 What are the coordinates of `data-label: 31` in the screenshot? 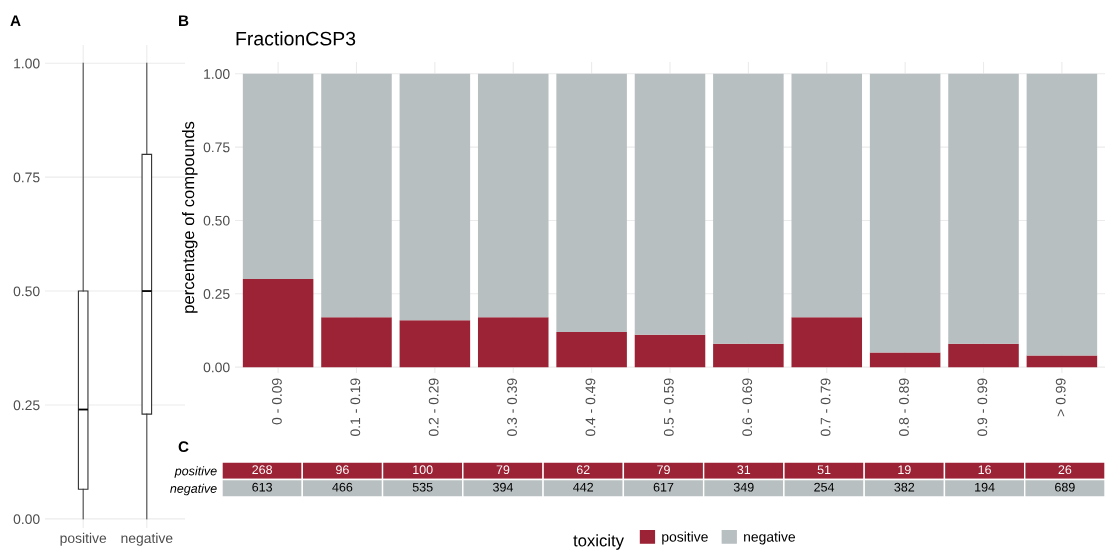 It's located at (744, 470).